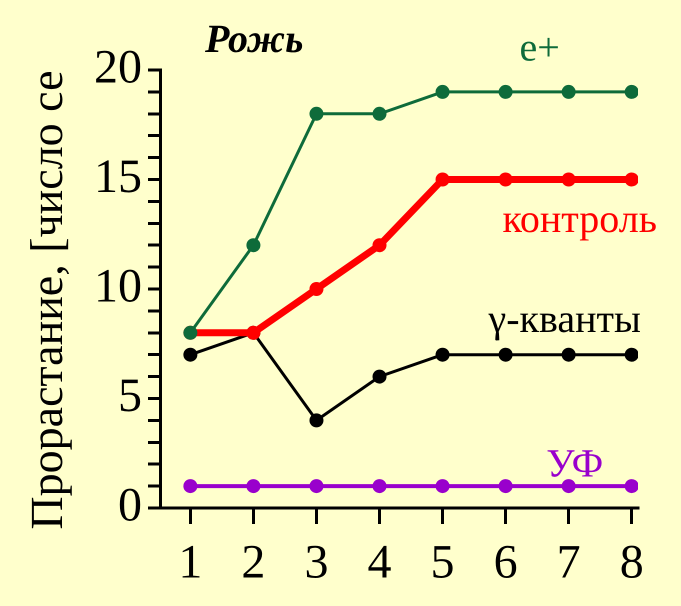 The width and height of the screenshot is (681, 606). I want to click on y-tick-label: 0, so click(130, 505).